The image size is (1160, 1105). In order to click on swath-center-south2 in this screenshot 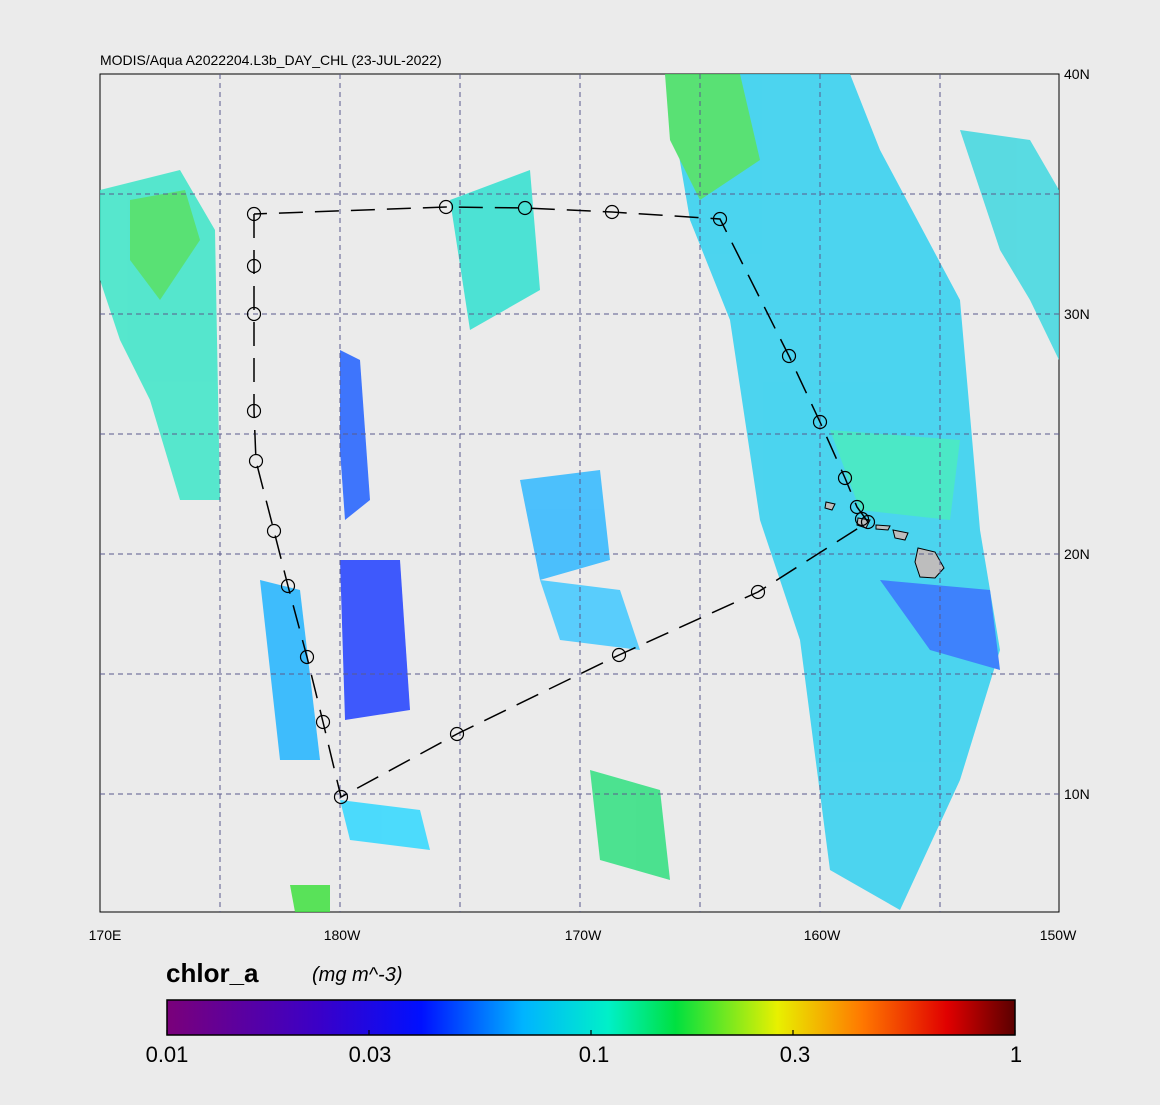, I will do `click(590, 615)`.